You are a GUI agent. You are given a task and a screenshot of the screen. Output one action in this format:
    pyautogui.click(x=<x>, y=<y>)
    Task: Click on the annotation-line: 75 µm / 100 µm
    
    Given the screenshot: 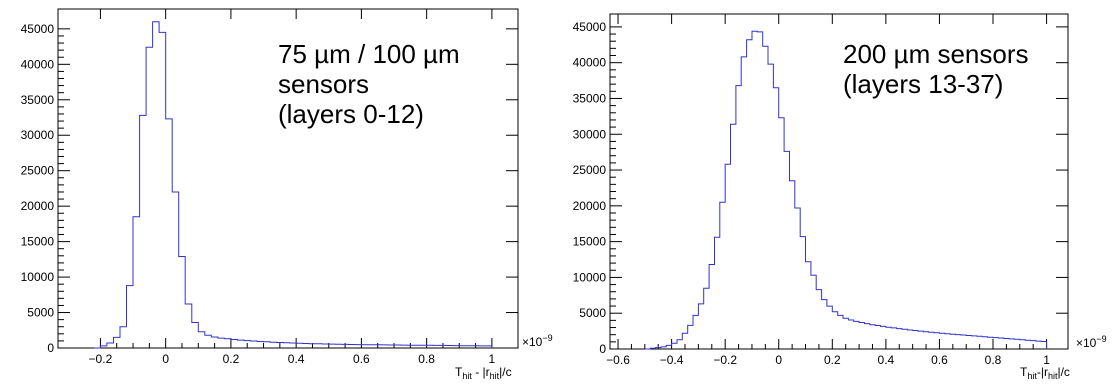 What is the action you would take?
    pyautogui.click(x=369, y=54)
    